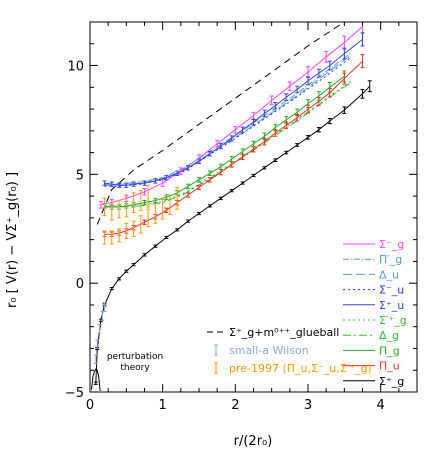 This screenshot has width=436, height=461. What do you see at coordinates (391, 305) in the screenshot?
I see `legend-label: Σ⁺_u` at bounding box center [391, 305].